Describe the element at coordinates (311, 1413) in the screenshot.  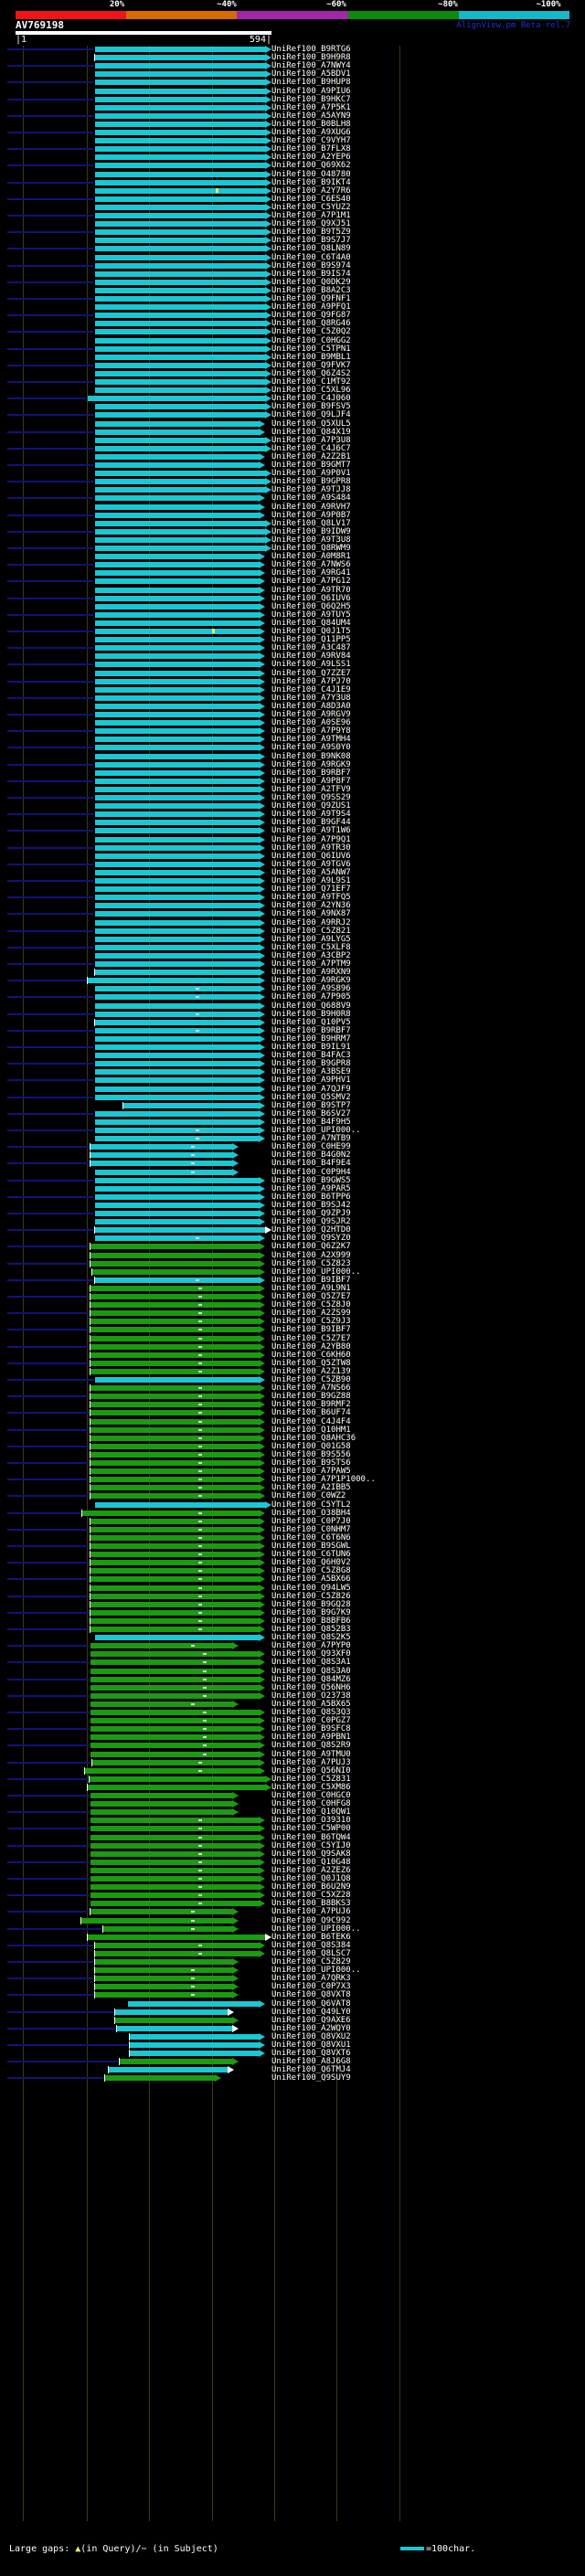
I see `hit-label: UniRef100_B6UF74` at that location.